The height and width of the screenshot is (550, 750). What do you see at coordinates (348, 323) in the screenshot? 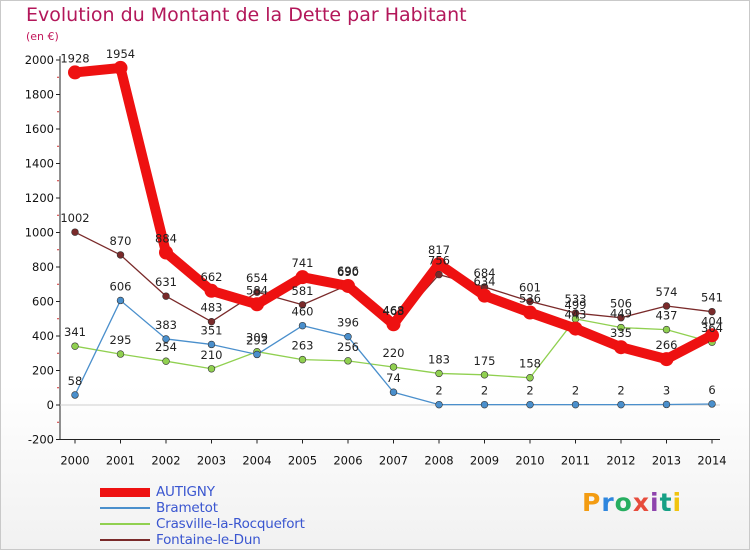
I see `data-label: 396` at bounding box center [348, 323].